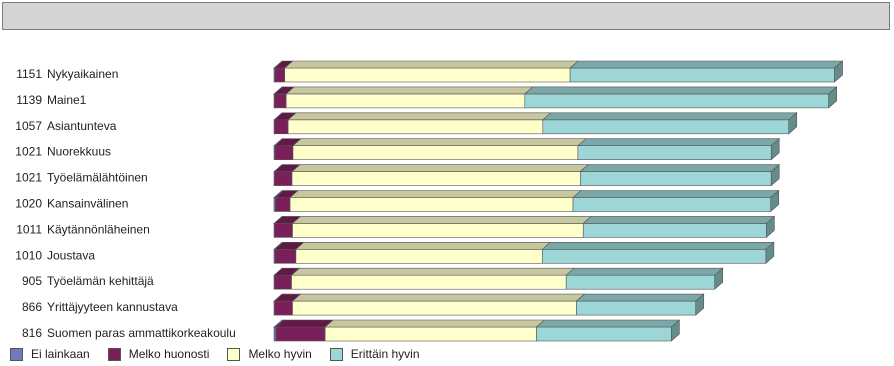 This screenshot has height=366, width=894. I want to click on category-count-label: 1057, so click(28, 126).